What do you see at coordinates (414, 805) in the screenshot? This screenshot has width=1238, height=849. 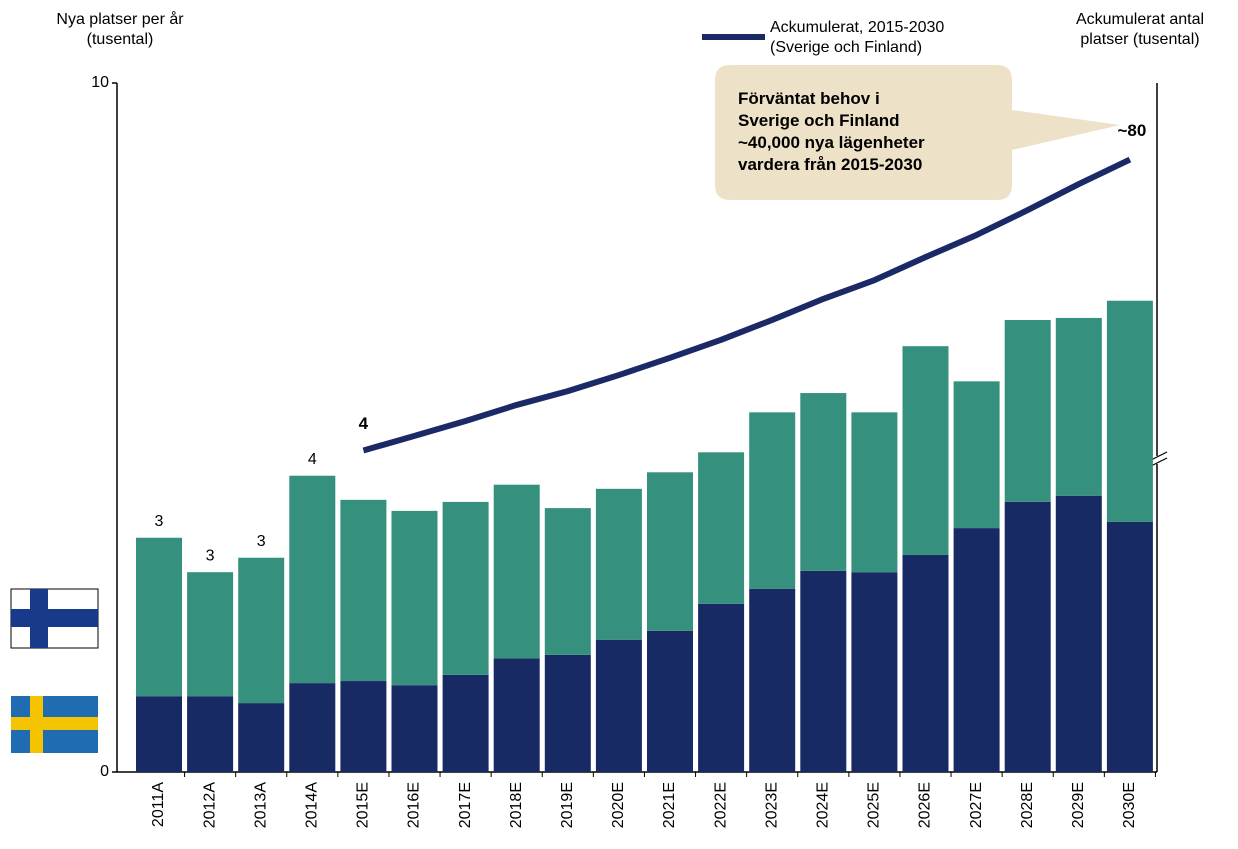 I see `x-tick-label: 2016E` at bounding box center [414, 805].